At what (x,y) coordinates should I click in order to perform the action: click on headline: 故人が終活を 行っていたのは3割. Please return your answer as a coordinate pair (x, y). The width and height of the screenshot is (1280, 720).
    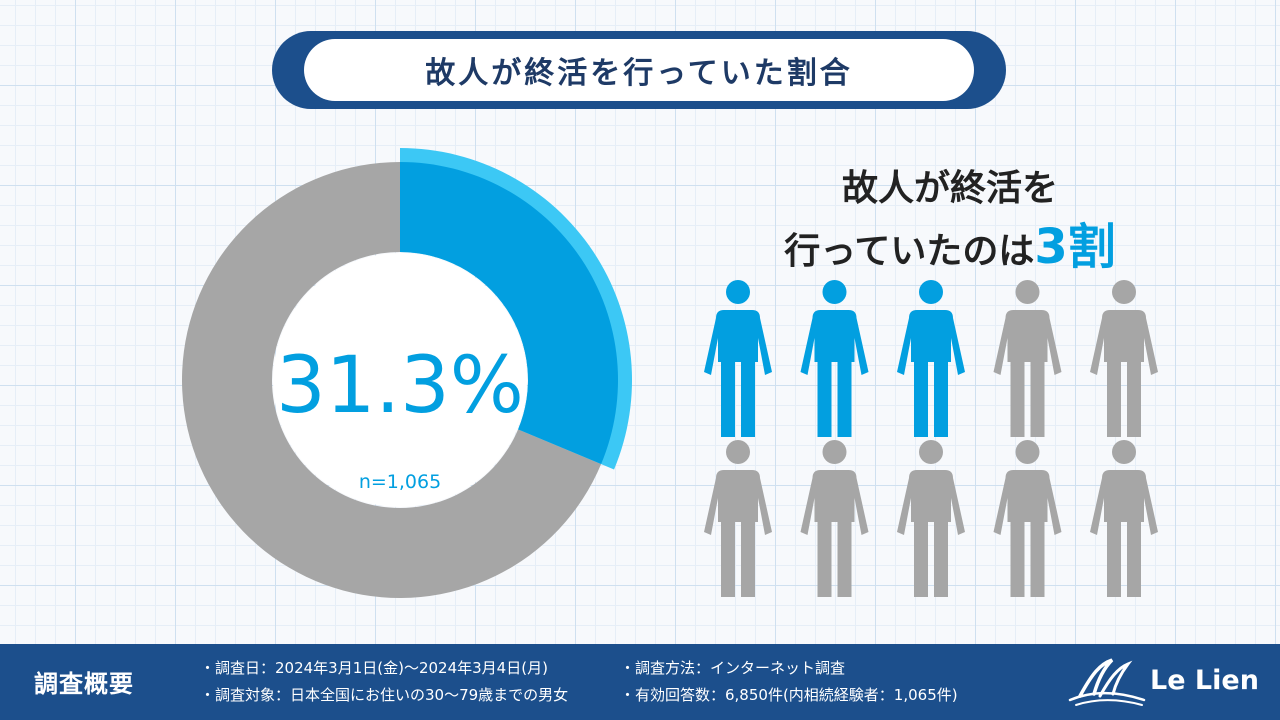
    Looking at the image, I should click on (950, 220).